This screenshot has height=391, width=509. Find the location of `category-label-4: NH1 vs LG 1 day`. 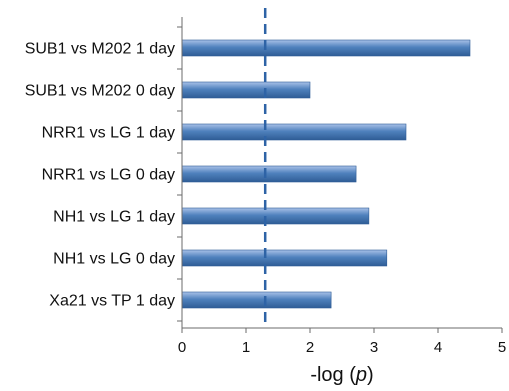

category-label-4: NH1 vs LG 1 day is located at coordinates (114, 217).